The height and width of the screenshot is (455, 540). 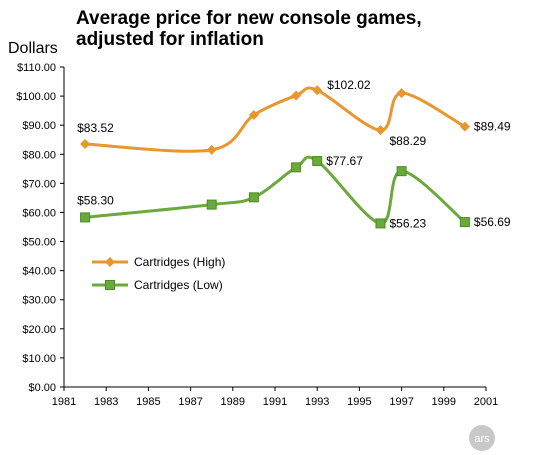 I want to click on legend: Cartridges (High) Cartridges (Low), so click(x=158, y=273).